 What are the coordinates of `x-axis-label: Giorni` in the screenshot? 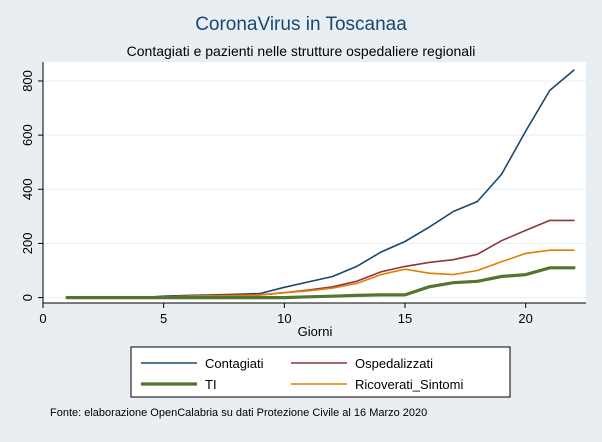 It's located at (315, 331).